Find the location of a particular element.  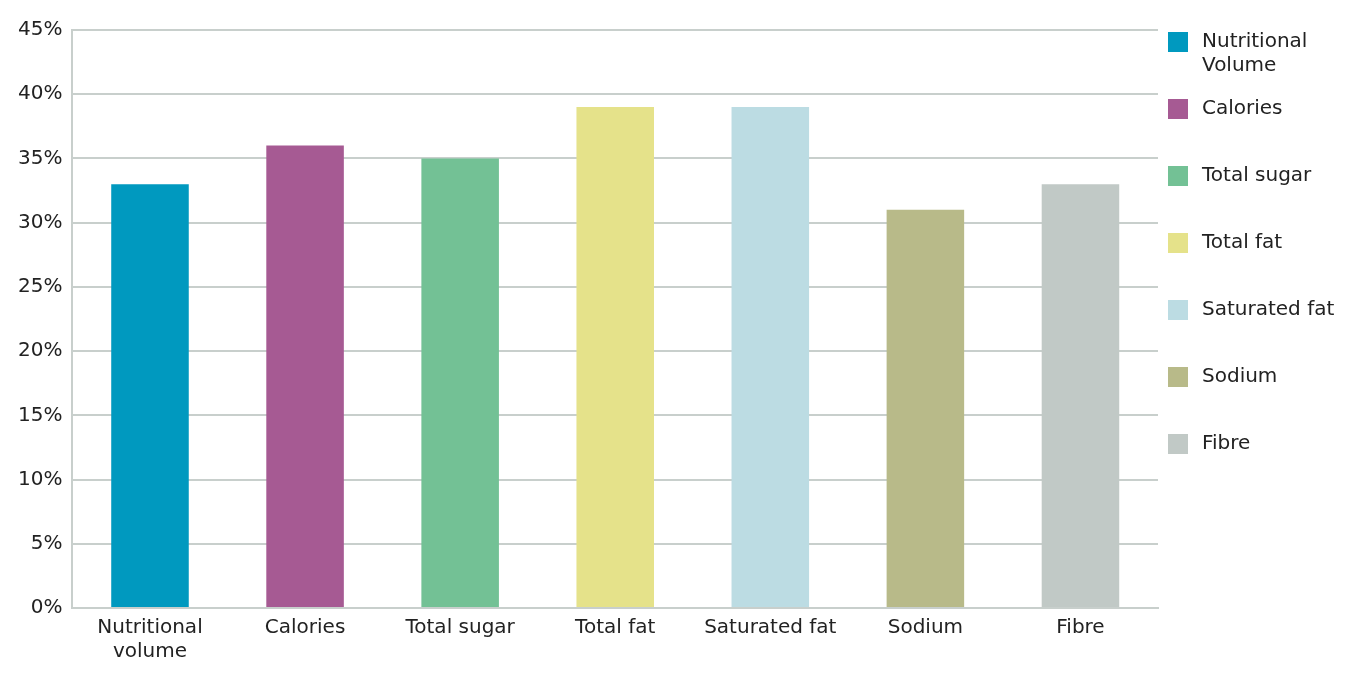

y-tick-label: 20% is located at coordinates (40, 349).